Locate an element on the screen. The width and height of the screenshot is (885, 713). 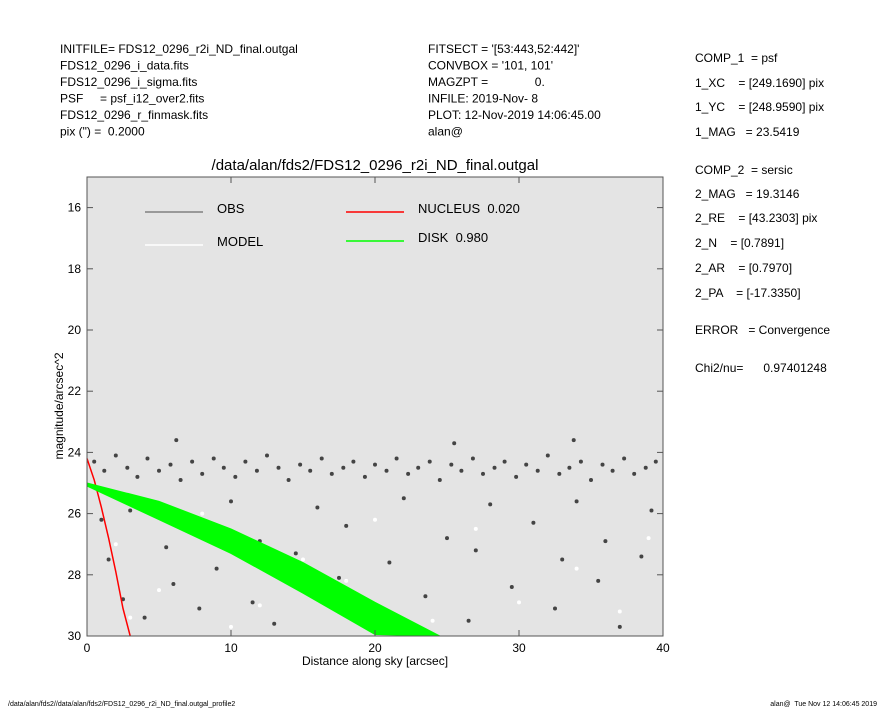
y-axis-label: magnitude/arcsec^2 is located at coordinates (59, 405).